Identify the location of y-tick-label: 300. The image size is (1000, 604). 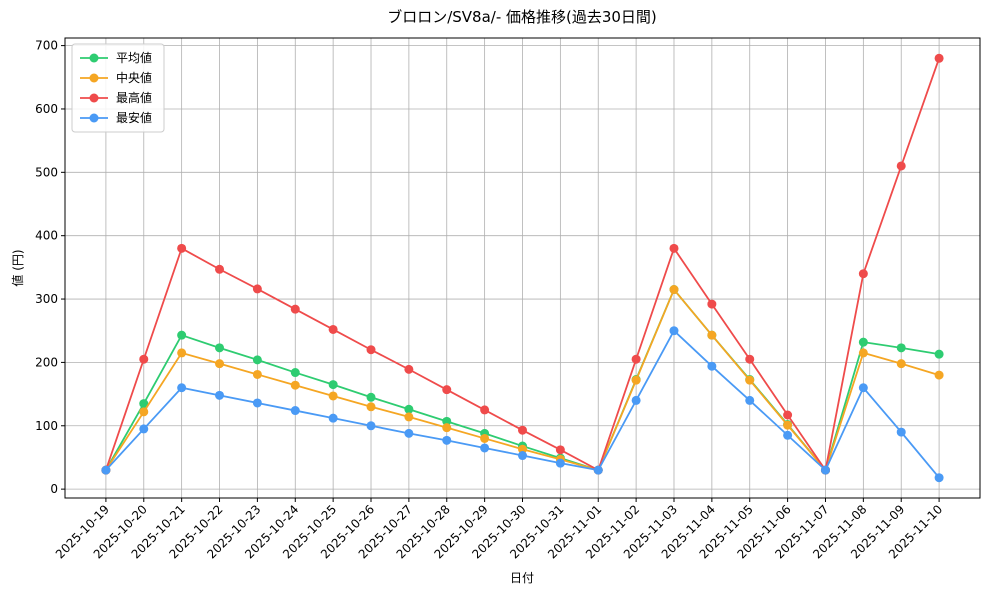
(46, 299).